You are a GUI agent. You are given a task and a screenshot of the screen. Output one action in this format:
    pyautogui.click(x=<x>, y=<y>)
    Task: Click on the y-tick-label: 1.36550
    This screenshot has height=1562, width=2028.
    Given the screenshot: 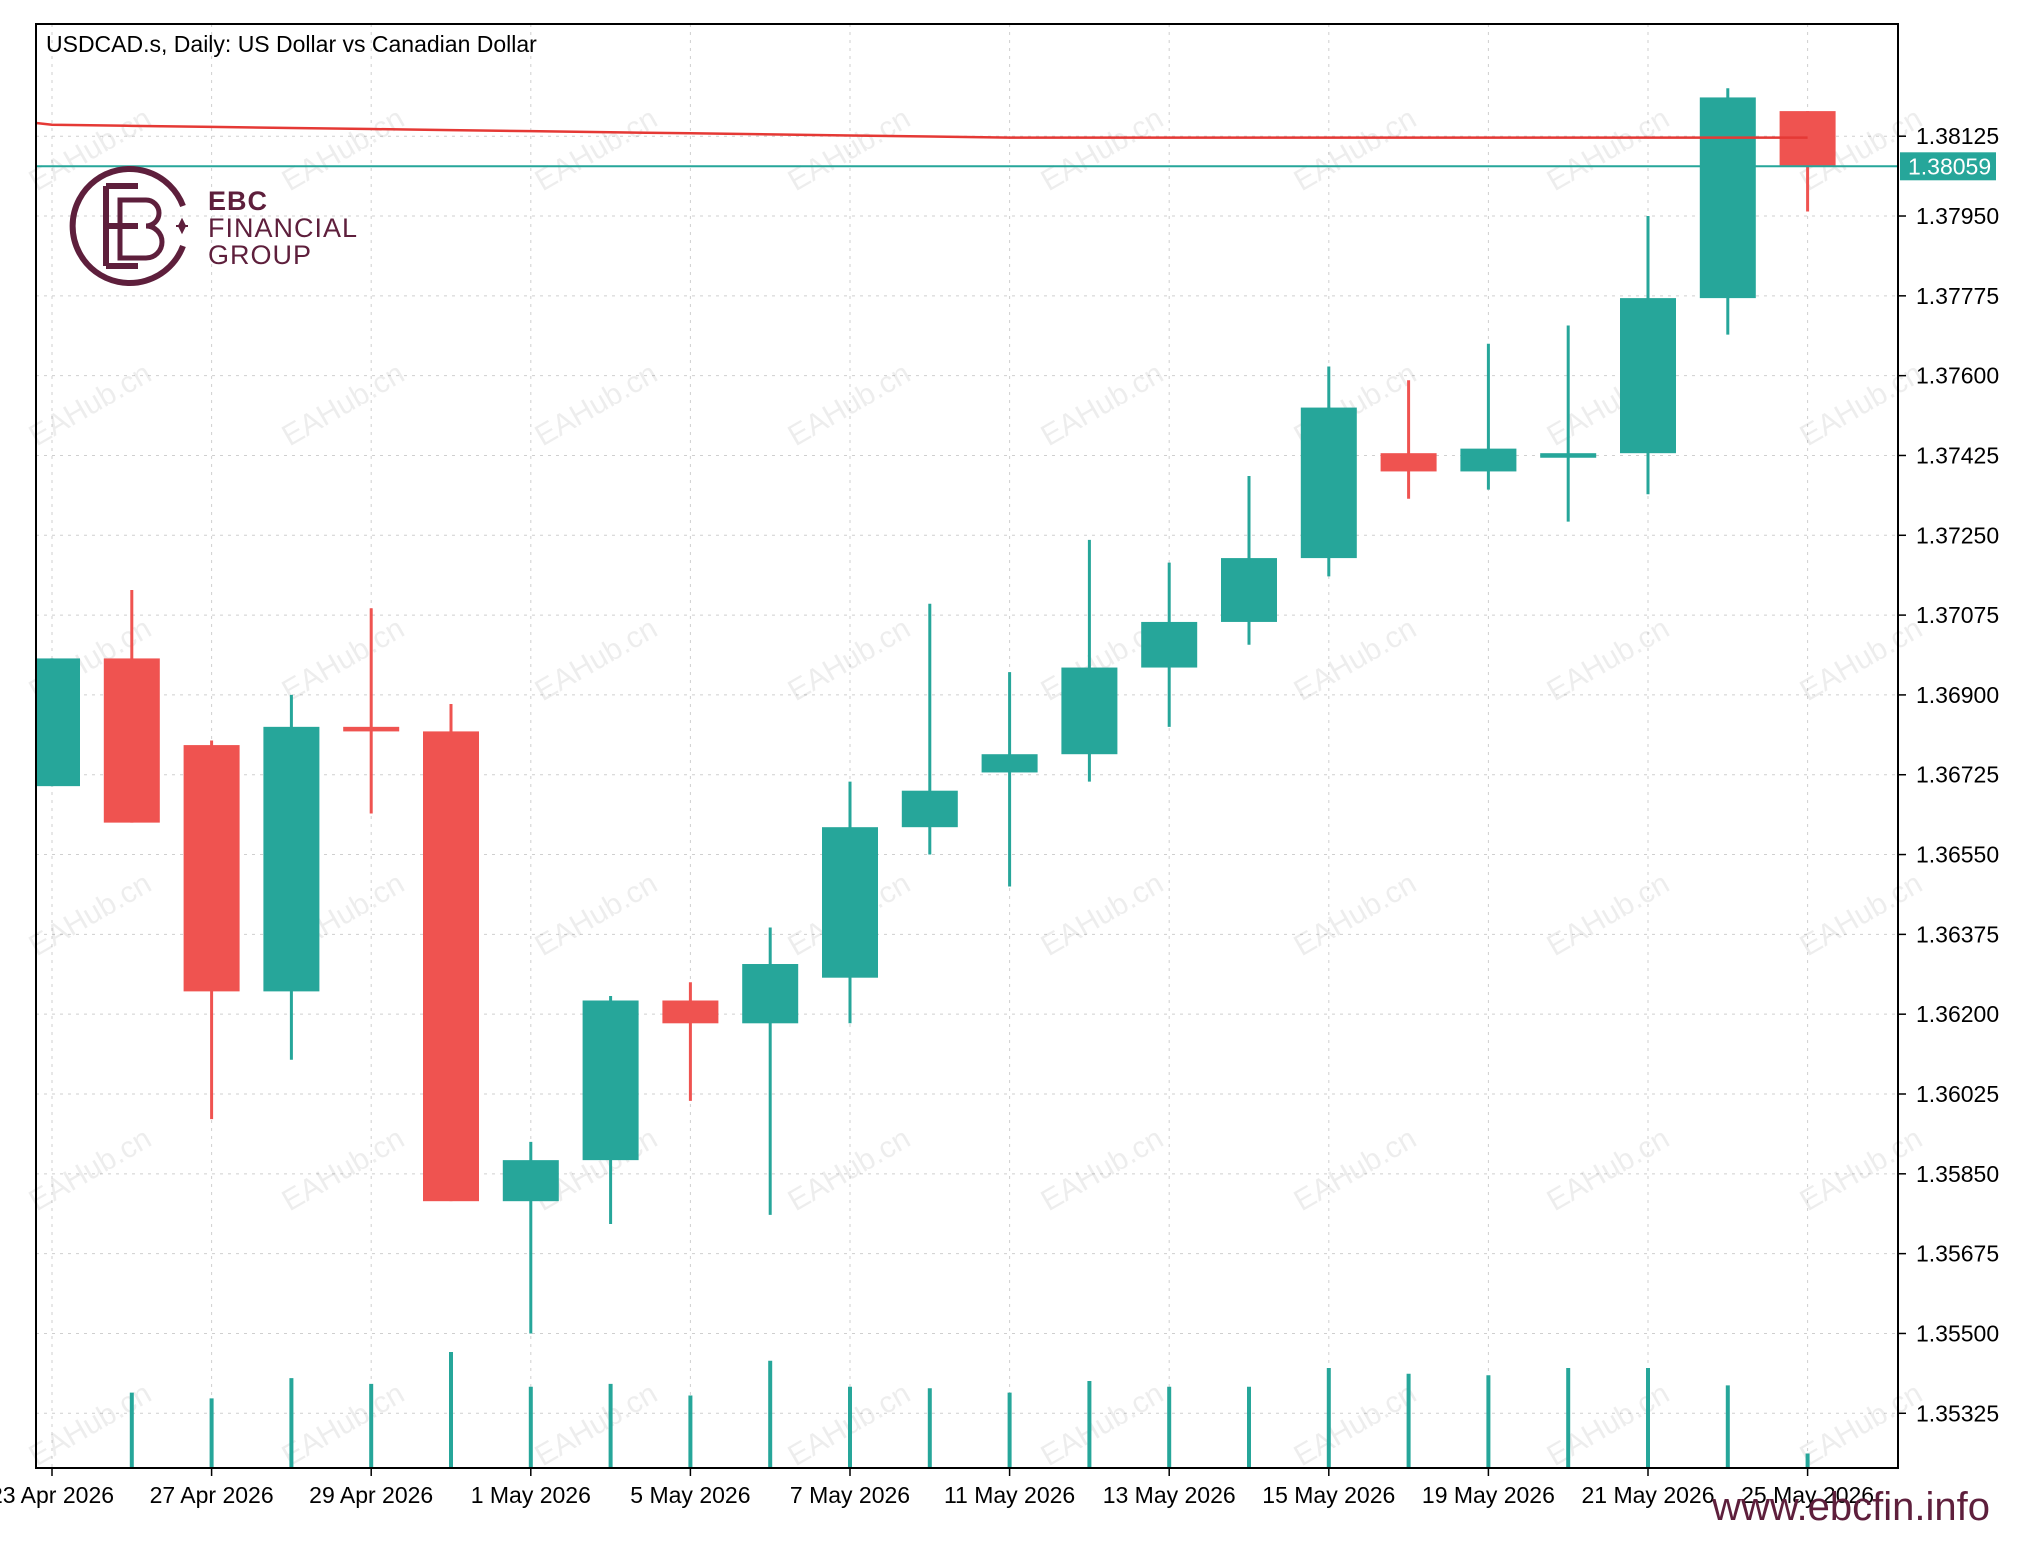 What is the action you would take?
    pyautogui.click(x=1957, y=855)
    